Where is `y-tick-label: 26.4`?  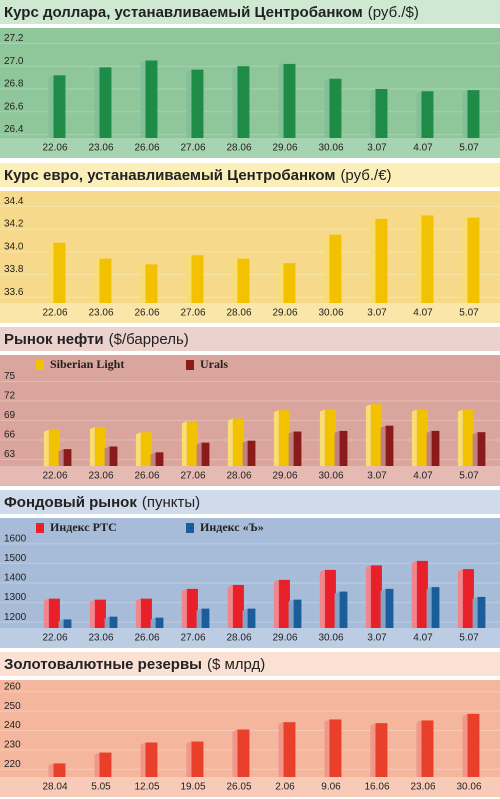 y-tick-label: 26.4 is located at coordinates (14, 129).